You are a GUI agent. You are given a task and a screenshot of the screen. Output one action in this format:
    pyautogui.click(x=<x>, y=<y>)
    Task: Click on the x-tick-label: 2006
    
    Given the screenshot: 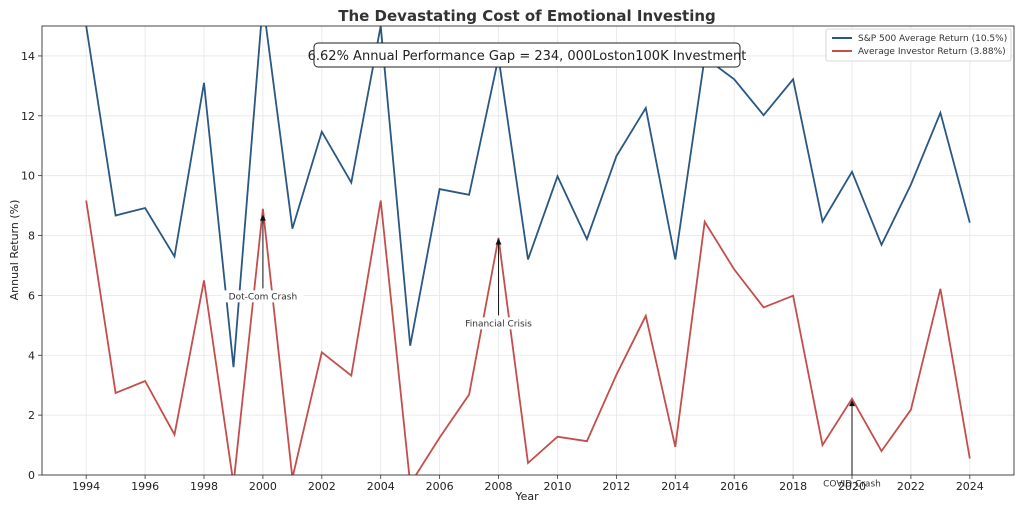 What is the action you would take?
    pyautogui.click(x=440, y=486)
    